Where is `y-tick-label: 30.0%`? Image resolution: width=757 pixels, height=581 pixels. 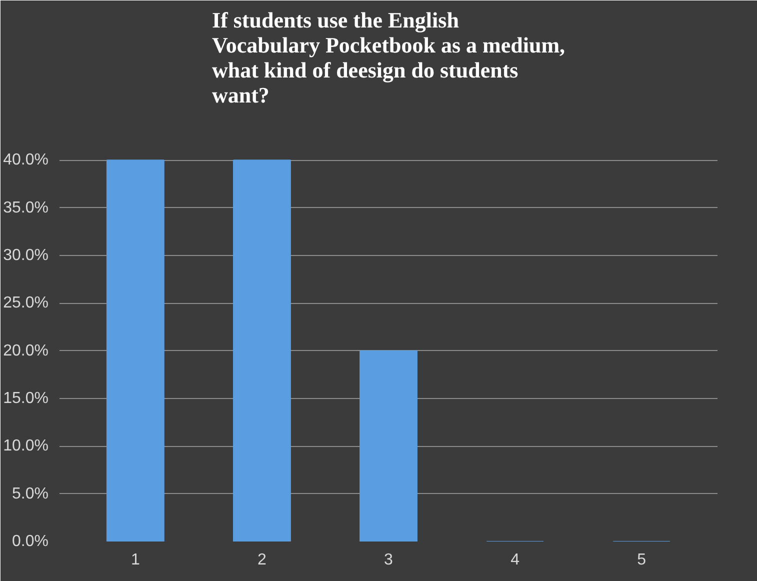 y-tick-label: 30.0% is located at coordinates (26, 255).